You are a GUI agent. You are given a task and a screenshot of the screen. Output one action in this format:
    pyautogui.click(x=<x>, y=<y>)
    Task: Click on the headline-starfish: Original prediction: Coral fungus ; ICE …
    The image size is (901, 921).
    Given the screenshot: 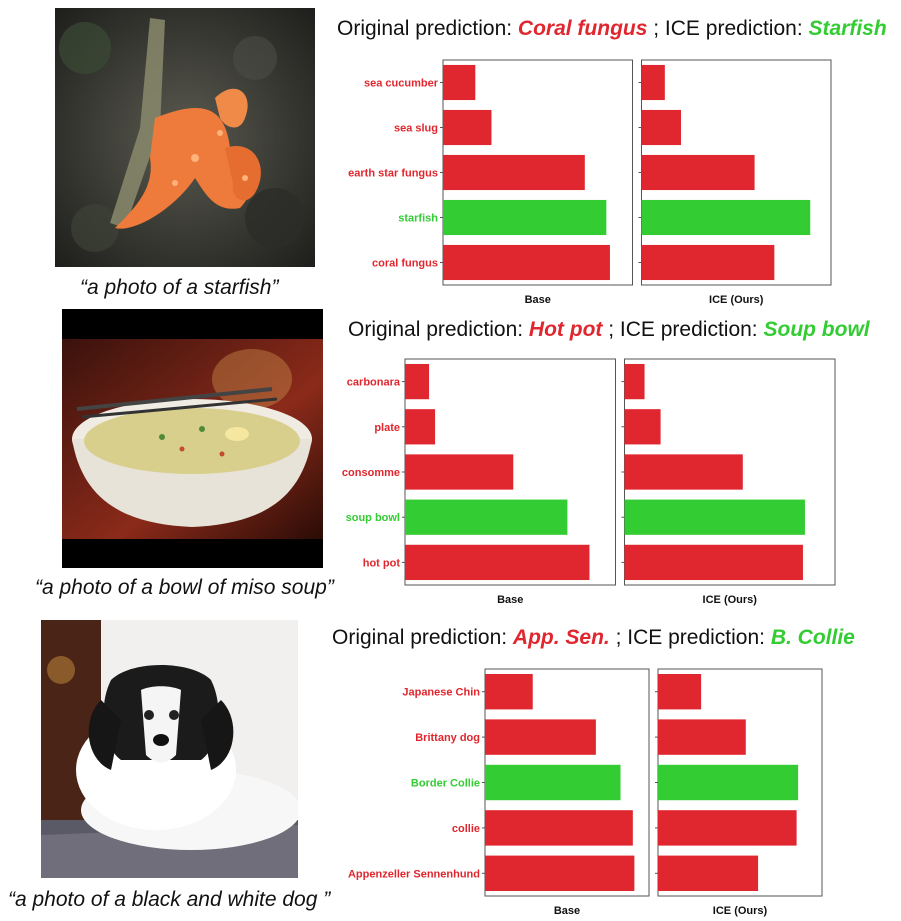 What is the action you would take?
    pyautogui.click(x=612, y=29)
    